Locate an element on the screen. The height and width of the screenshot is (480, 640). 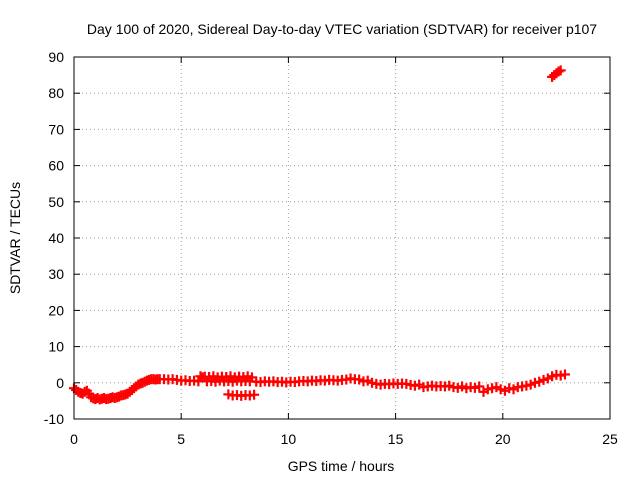
y-tick-label: 10 is located at coordinates (56, 347).